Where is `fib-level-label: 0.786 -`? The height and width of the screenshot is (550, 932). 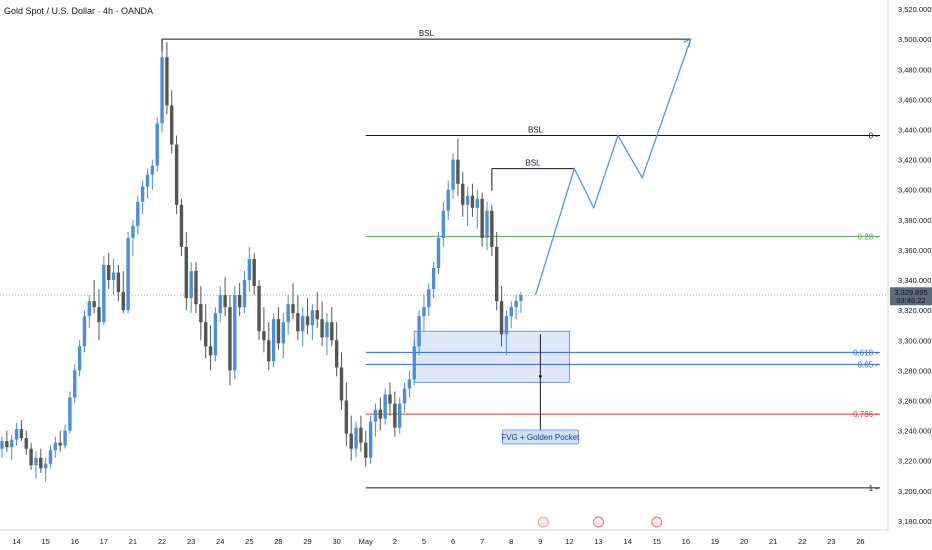
fib-level-label: 0.786 - is located at coordinates (865, 414).